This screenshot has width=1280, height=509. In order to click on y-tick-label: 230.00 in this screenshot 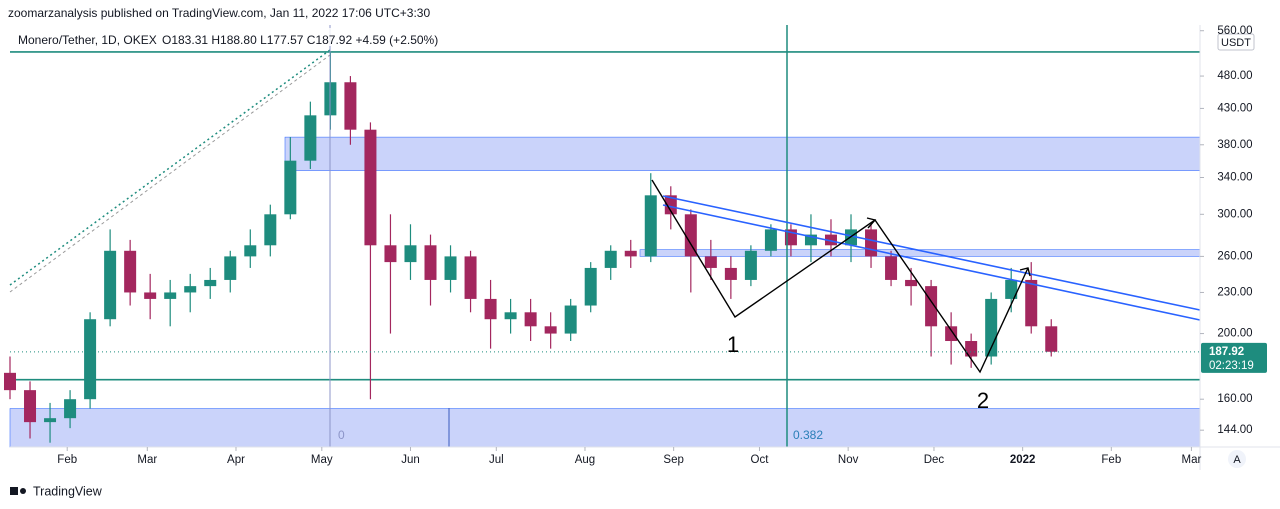, I will do `click(1234, 292)`.